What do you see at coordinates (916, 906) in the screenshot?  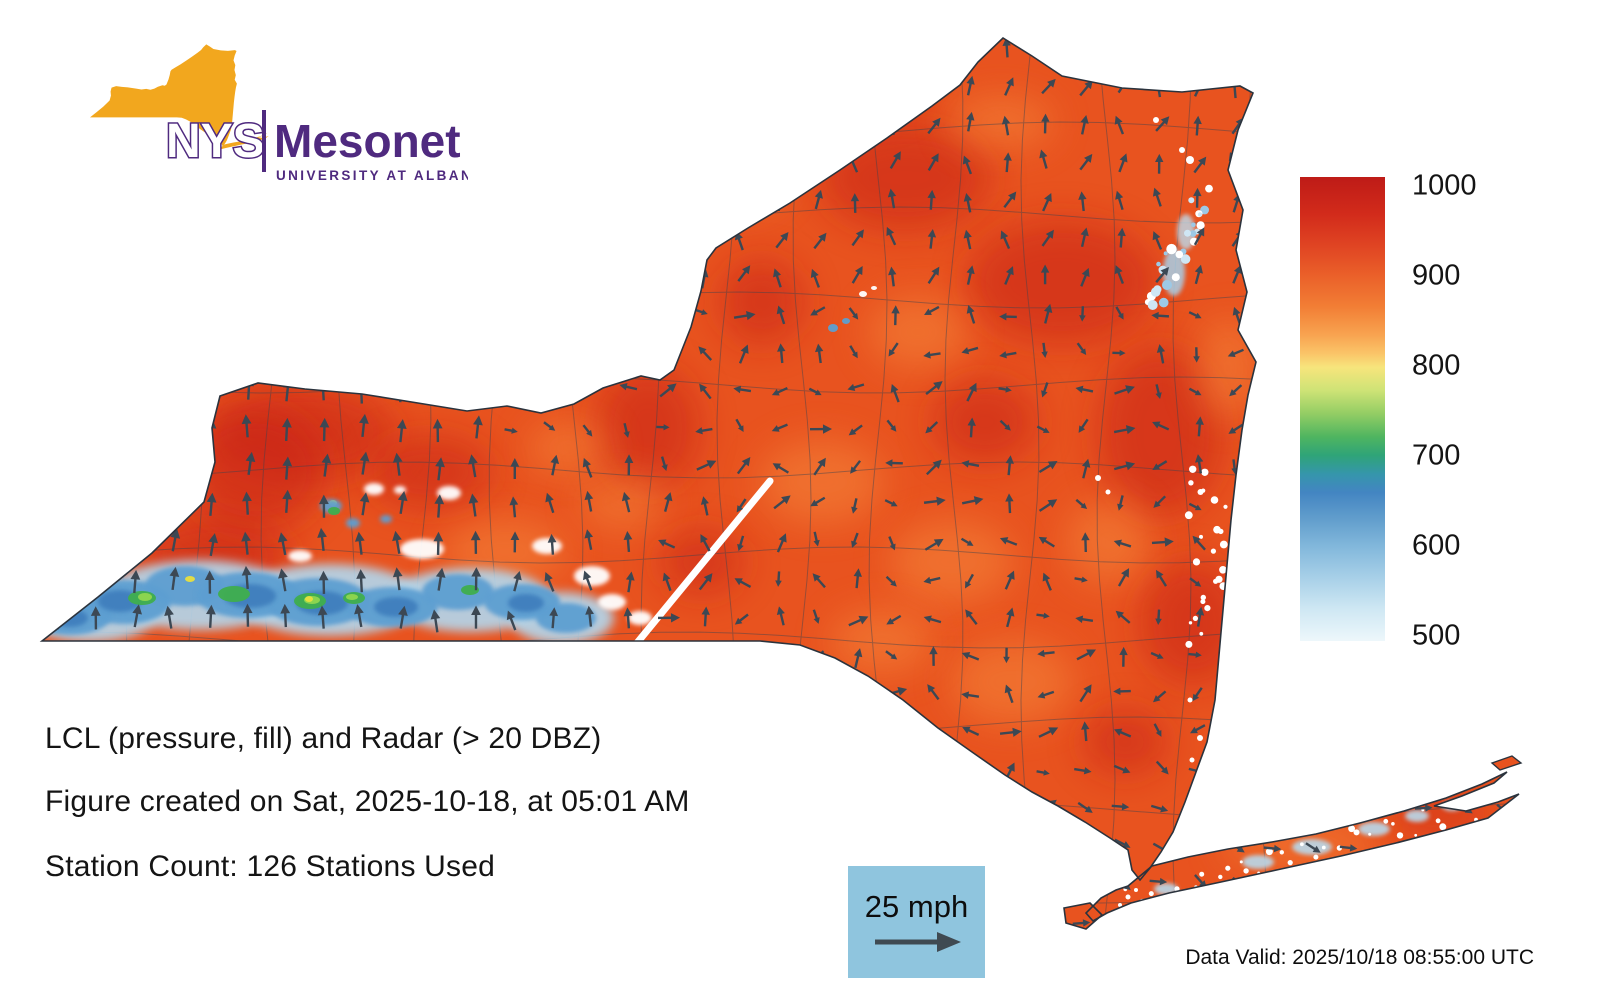 I see `wind-speed-label: 25 mph` at bounding box center [916, 906].